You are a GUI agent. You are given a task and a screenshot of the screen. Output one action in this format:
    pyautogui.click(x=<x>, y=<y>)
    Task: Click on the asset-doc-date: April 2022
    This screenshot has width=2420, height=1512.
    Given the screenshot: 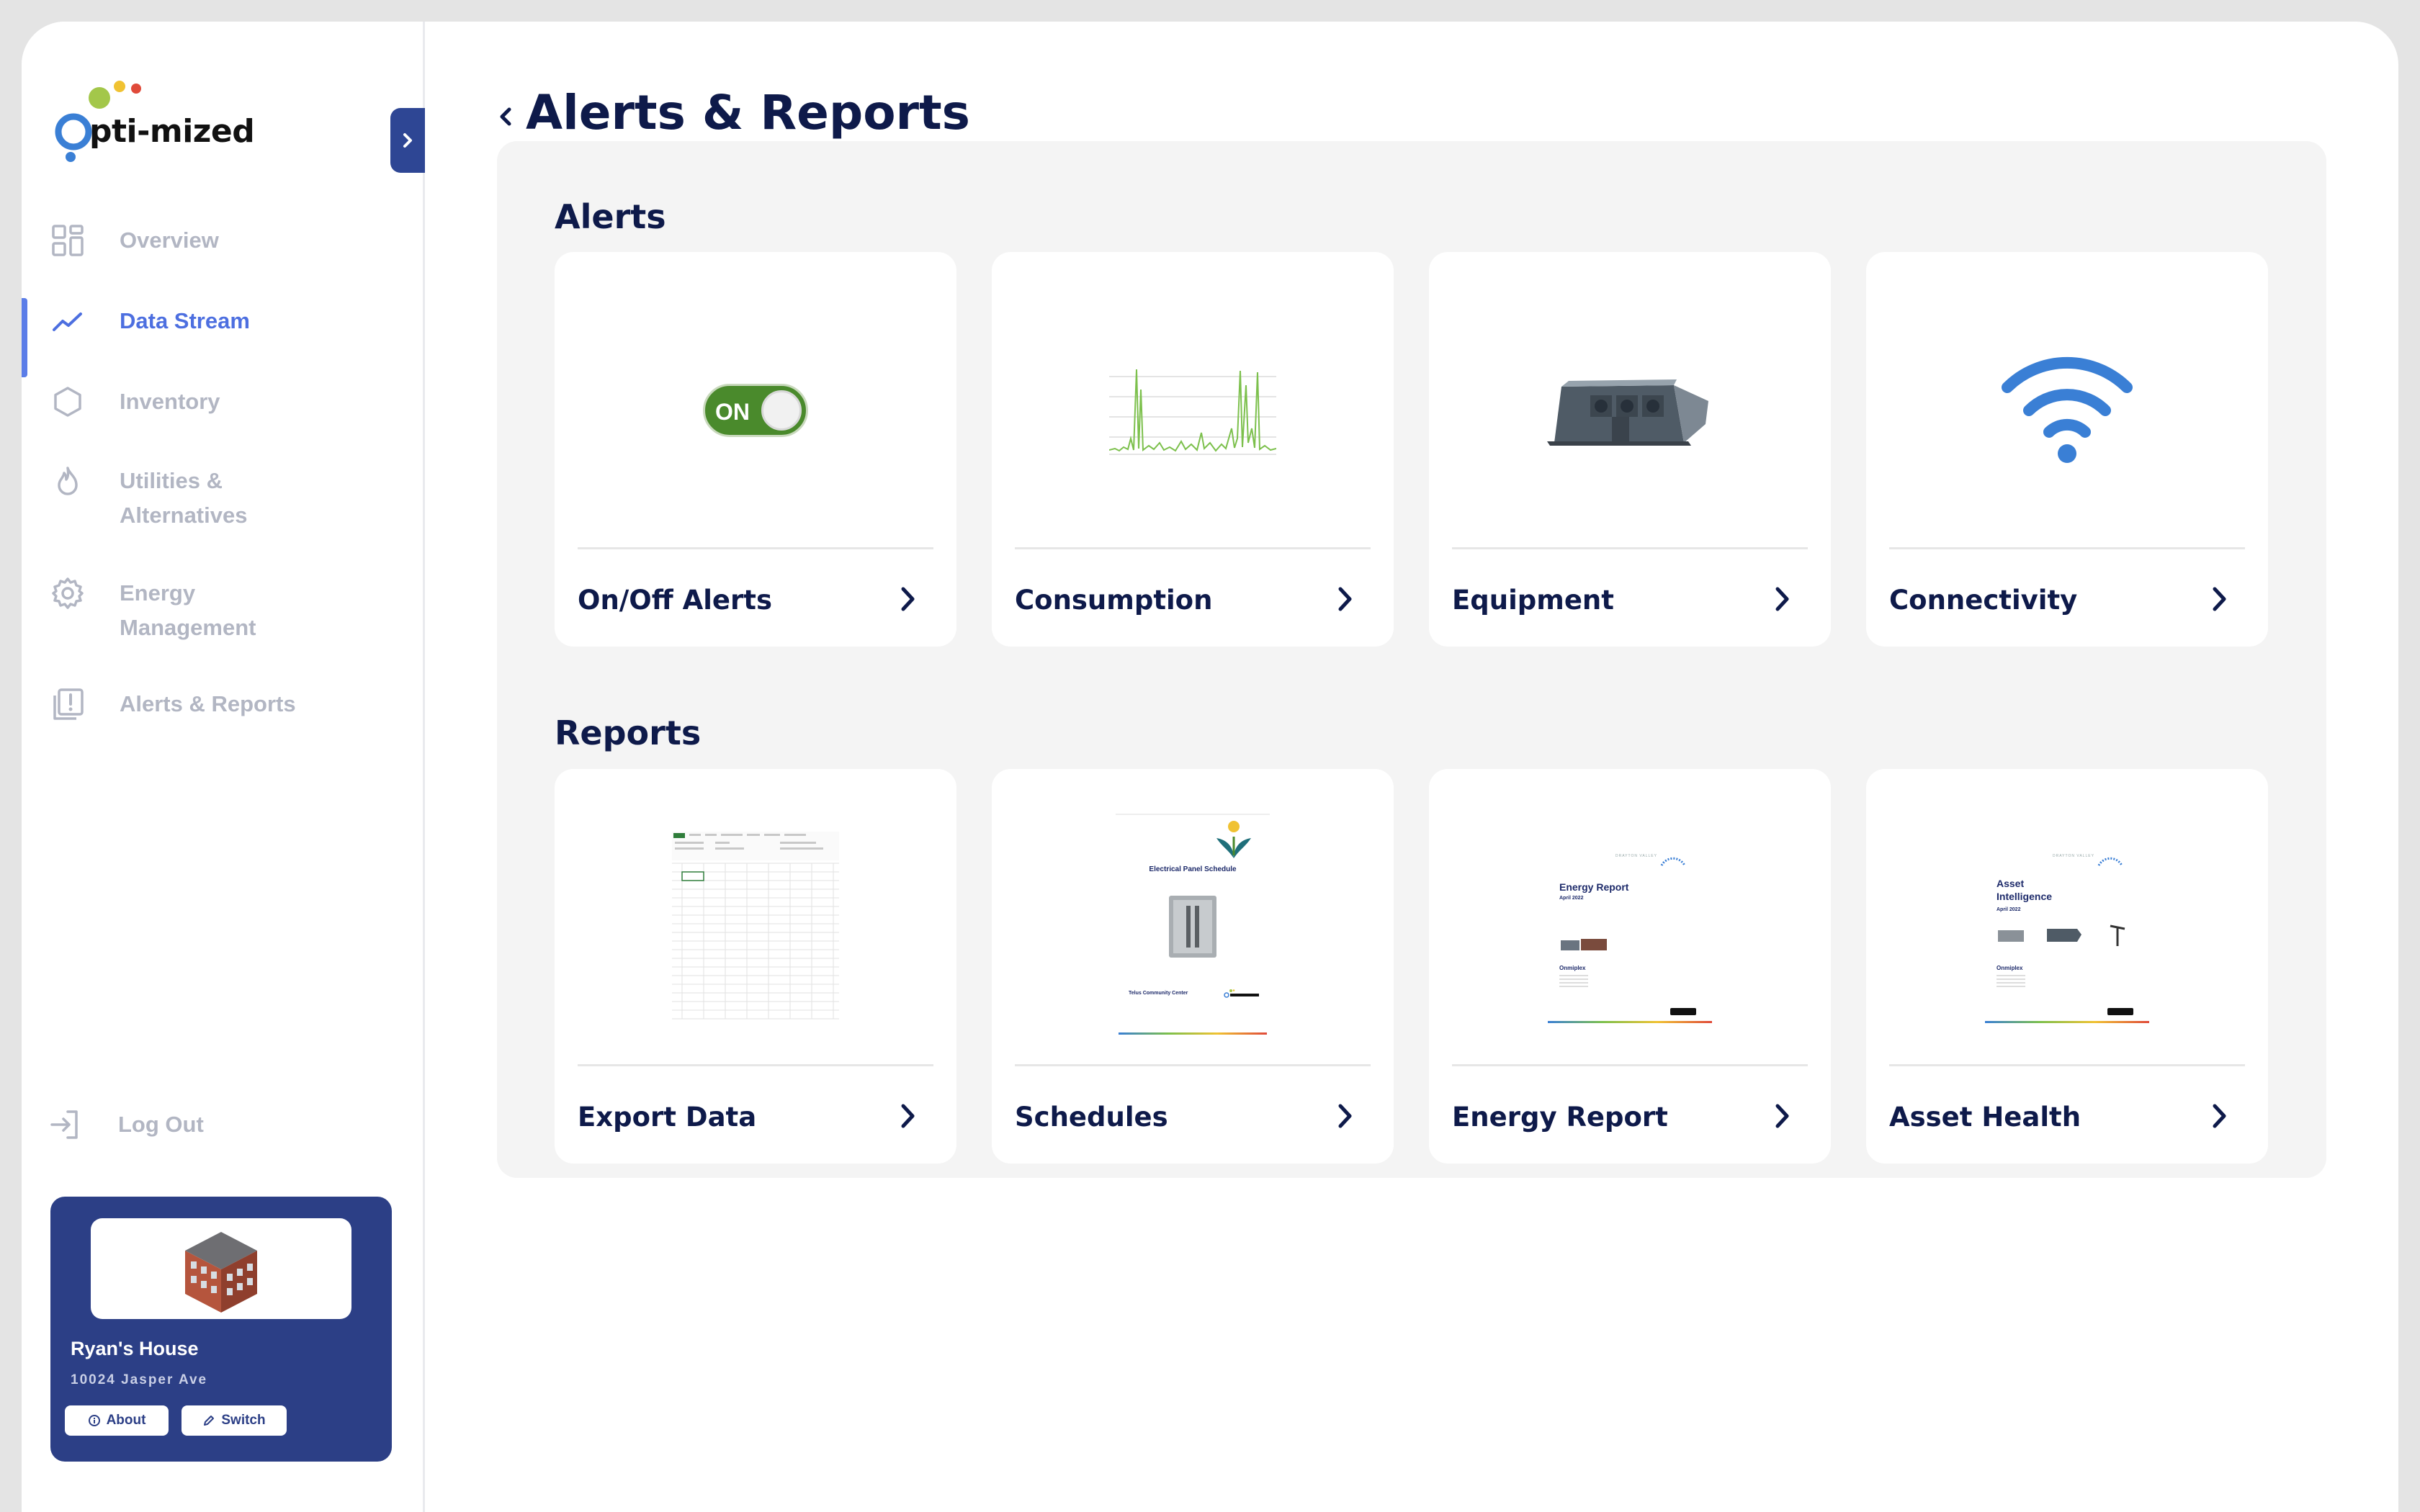 What is the action you would take?
    pyautogui.click(x=2008, y=909)
    